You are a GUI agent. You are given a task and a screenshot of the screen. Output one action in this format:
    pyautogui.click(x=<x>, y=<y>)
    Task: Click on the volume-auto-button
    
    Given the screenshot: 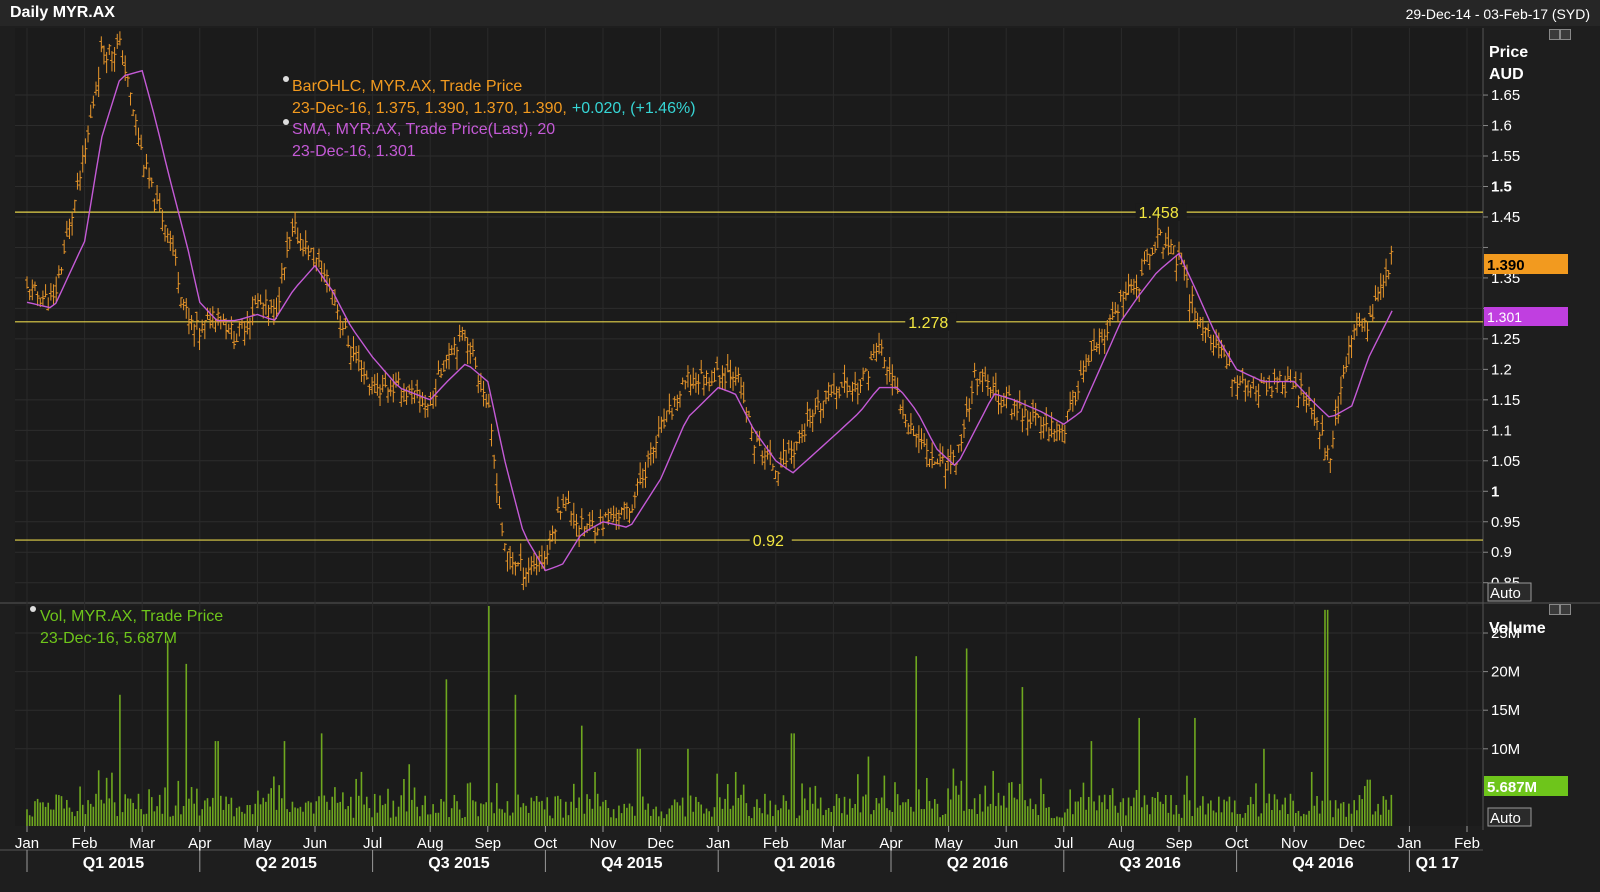 What is the action you would take?
    pyautogui.click(x=1509, y=817)
    